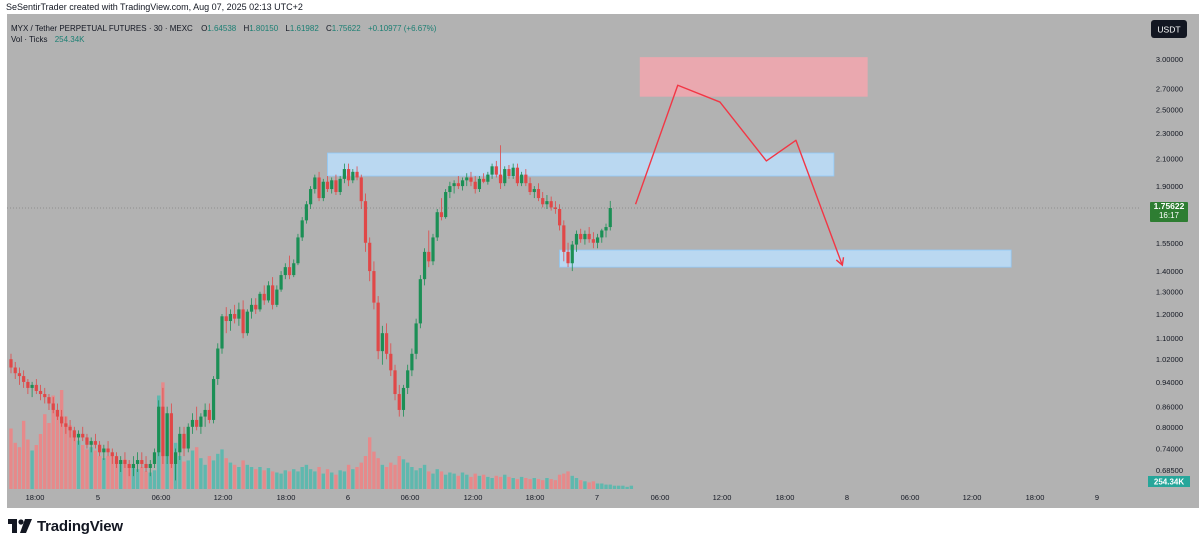  Describe the element at coordinates (1169, 407) in the screenshot. I see `y-tick-label: 0.86000` at that location.